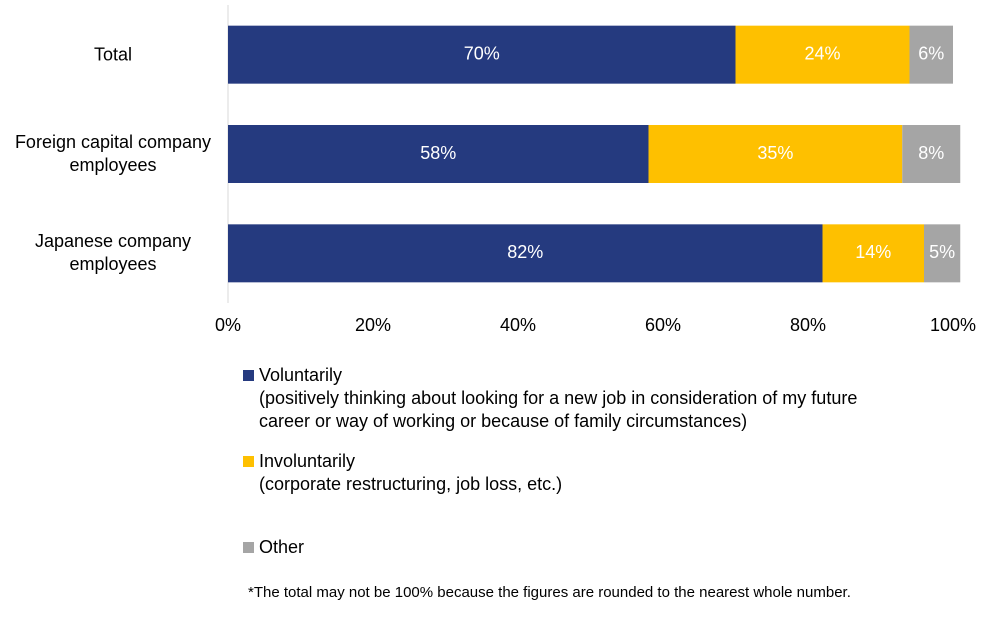 The width and height of the screenshot is (993, 622). I want to click on value-label: 82%, so click(525, 252).